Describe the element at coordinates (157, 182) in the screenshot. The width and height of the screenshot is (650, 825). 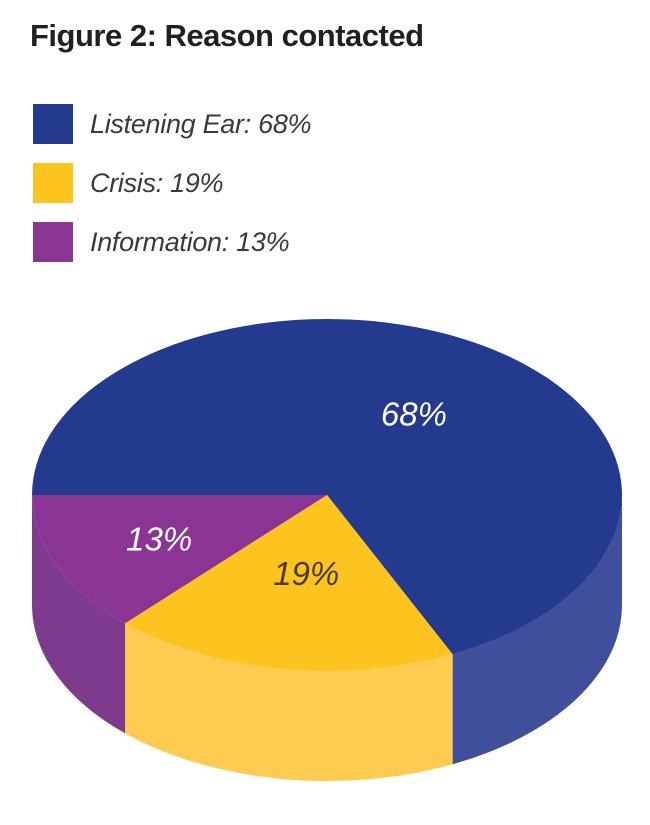
I see `legend-label-crisis: Crisis: 19%` at that location.